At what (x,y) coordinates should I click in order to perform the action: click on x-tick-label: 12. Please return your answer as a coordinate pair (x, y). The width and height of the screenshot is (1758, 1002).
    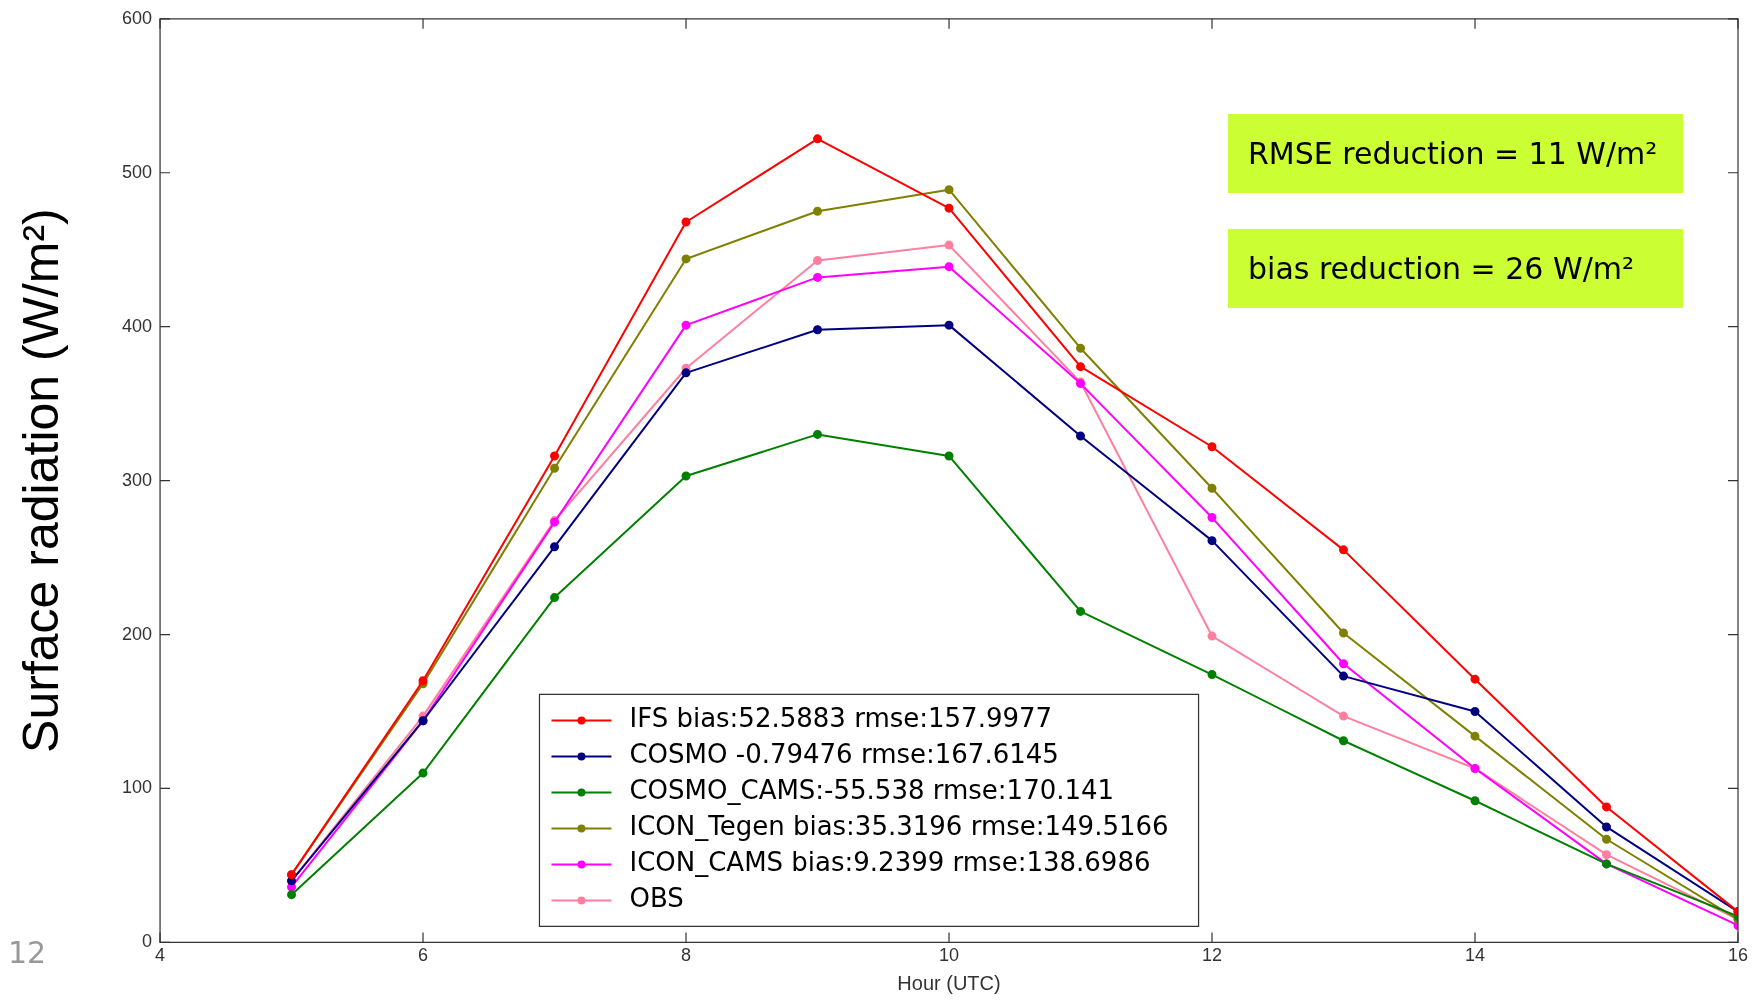
    Looking at the image, I should click on (1212, 955).